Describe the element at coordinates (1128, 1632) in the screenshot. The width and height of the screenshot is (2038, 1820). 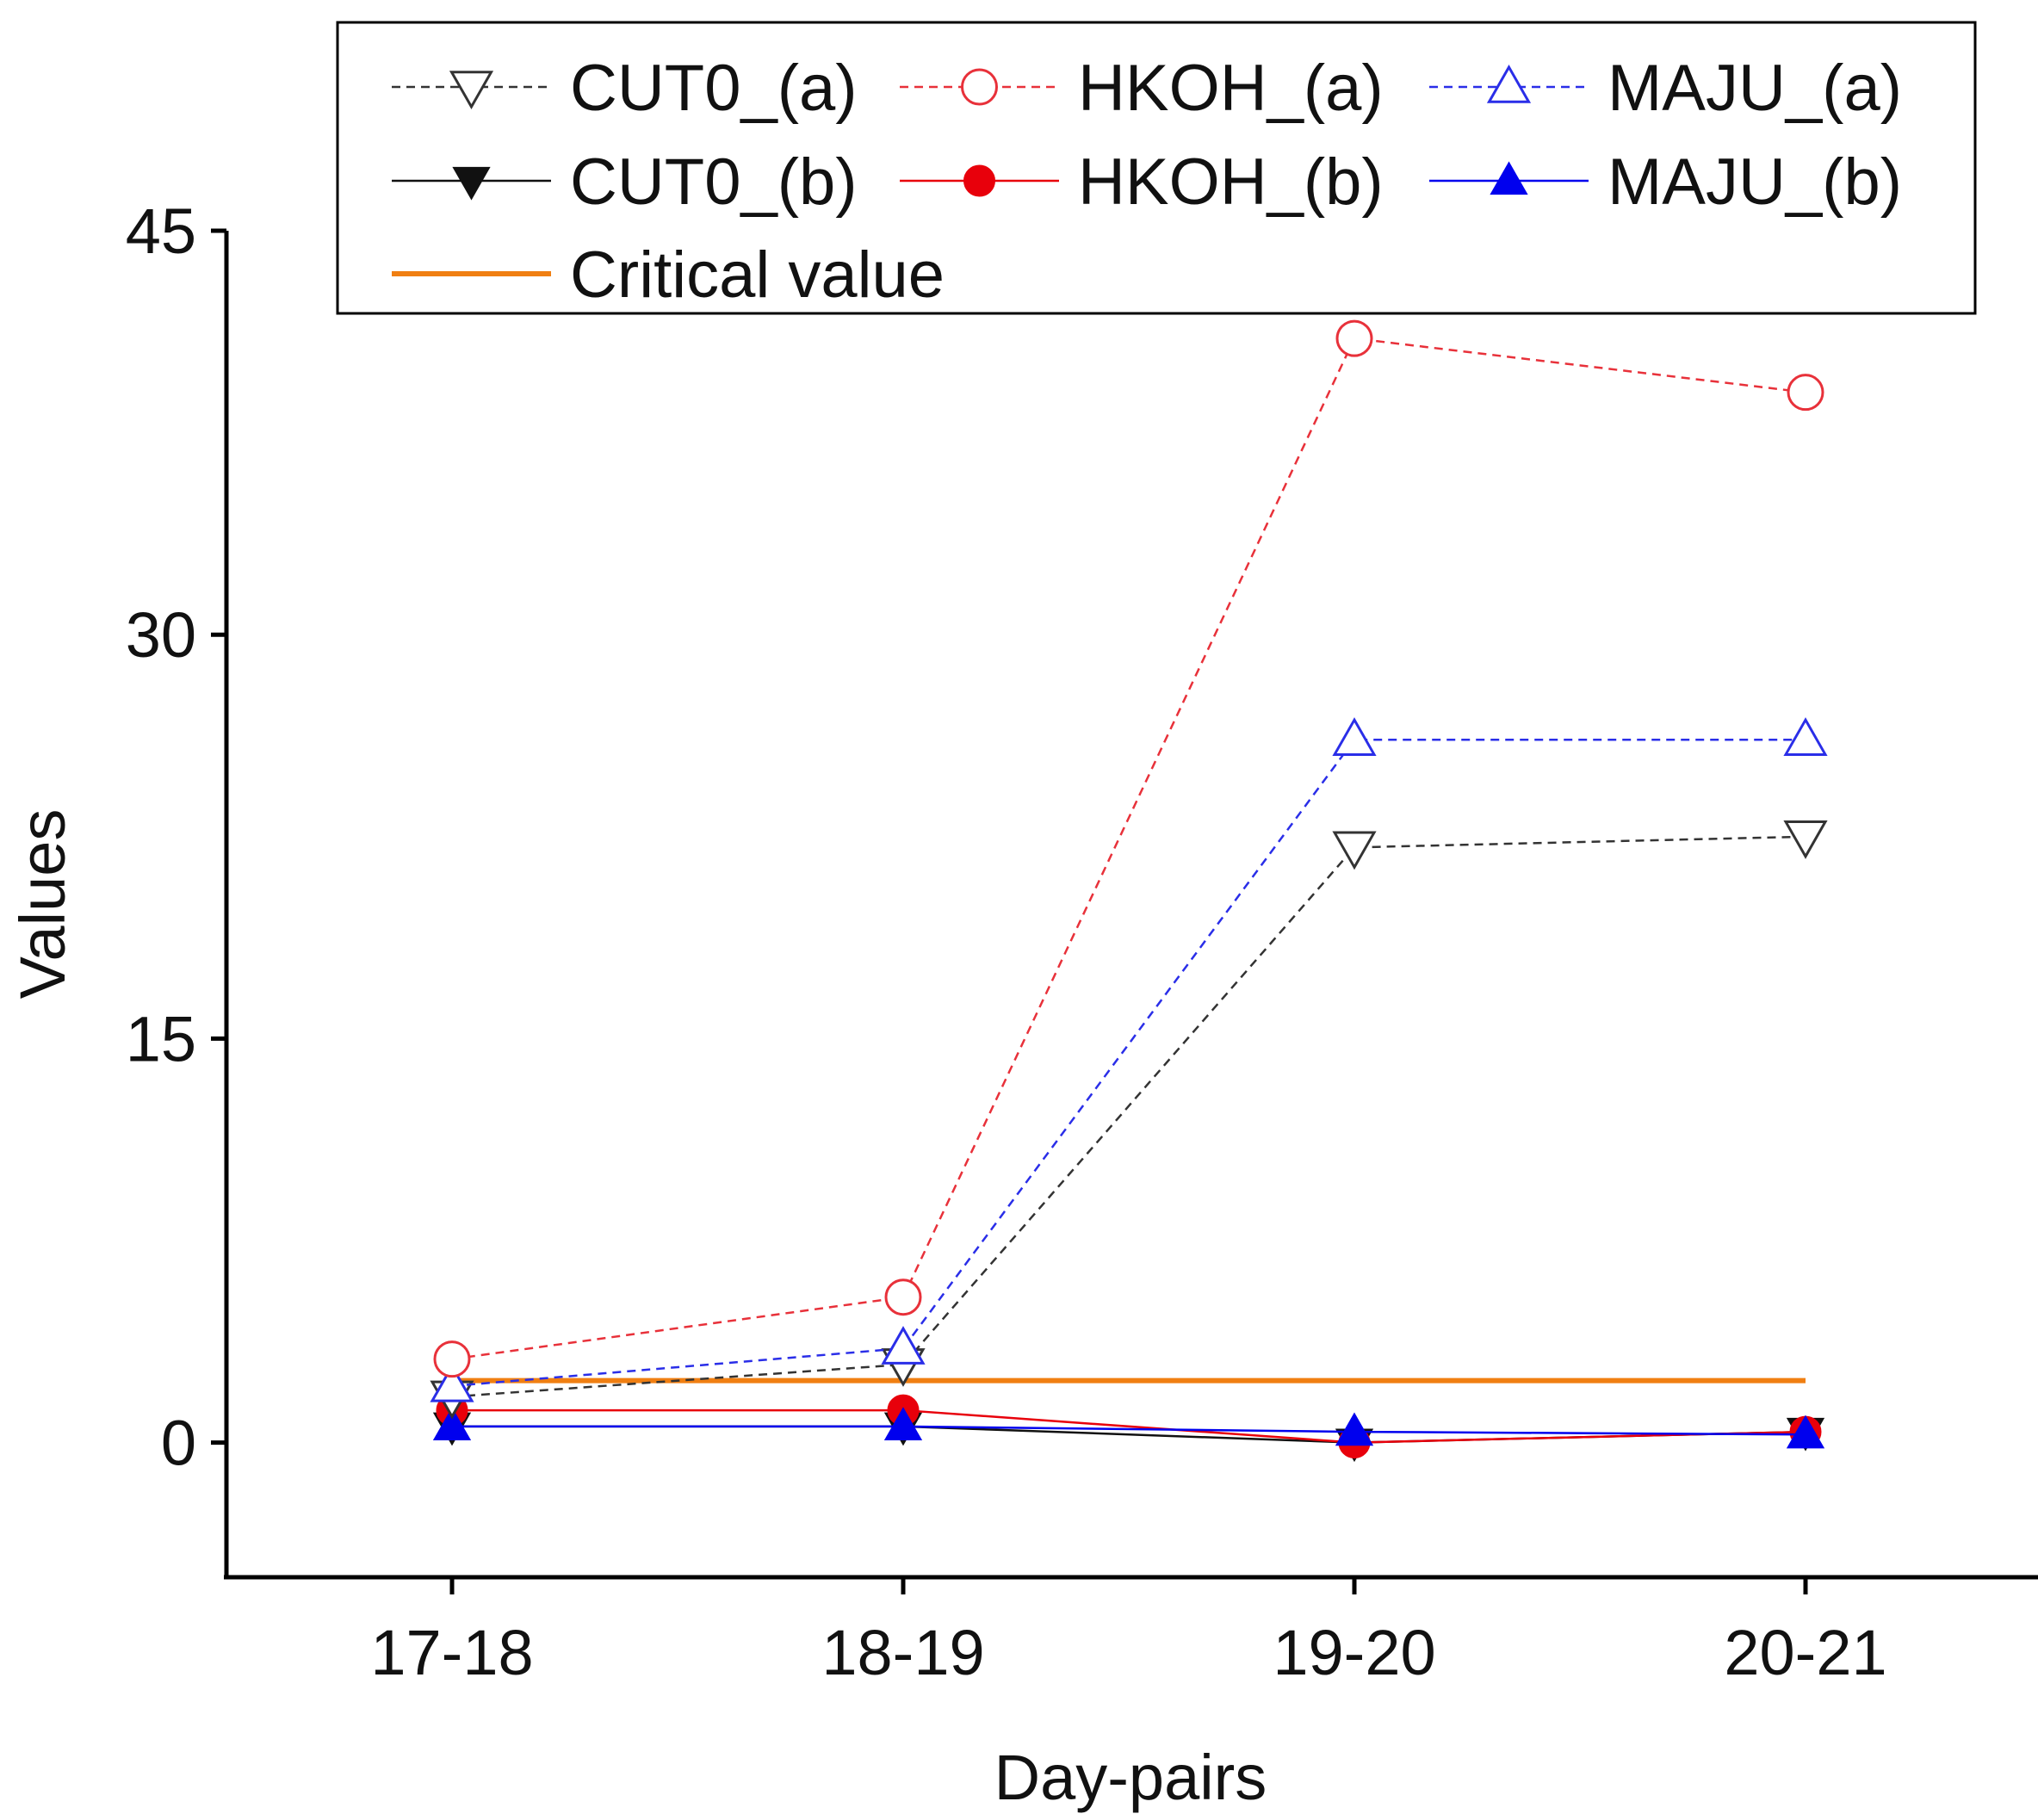
I see `x-axis-ticks: 17-18 18-19 19-20 20-21` at that location.